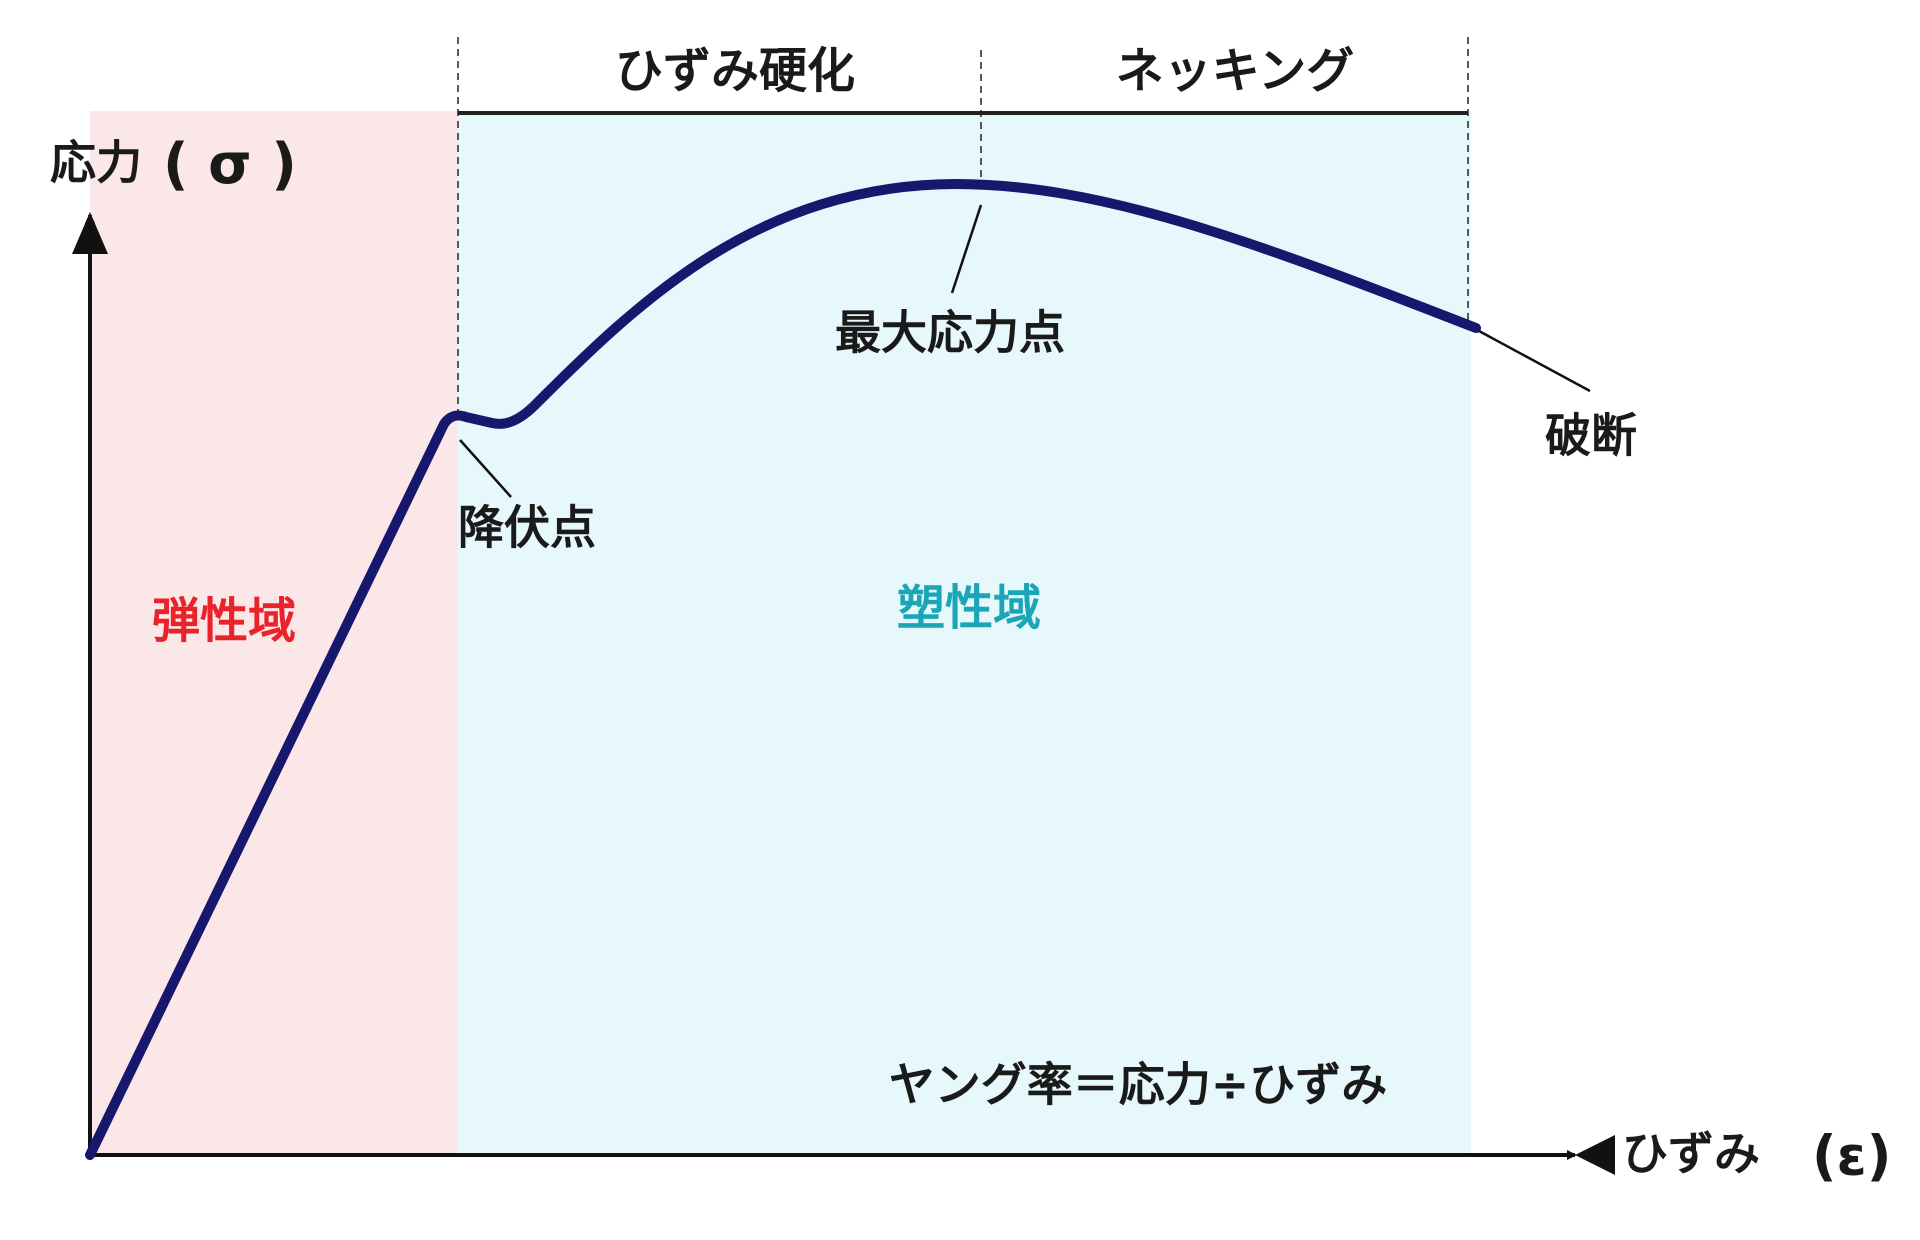 This screenshot has width=1920, height=1240. I want to click on y-arrowhead, so click(90, 233).